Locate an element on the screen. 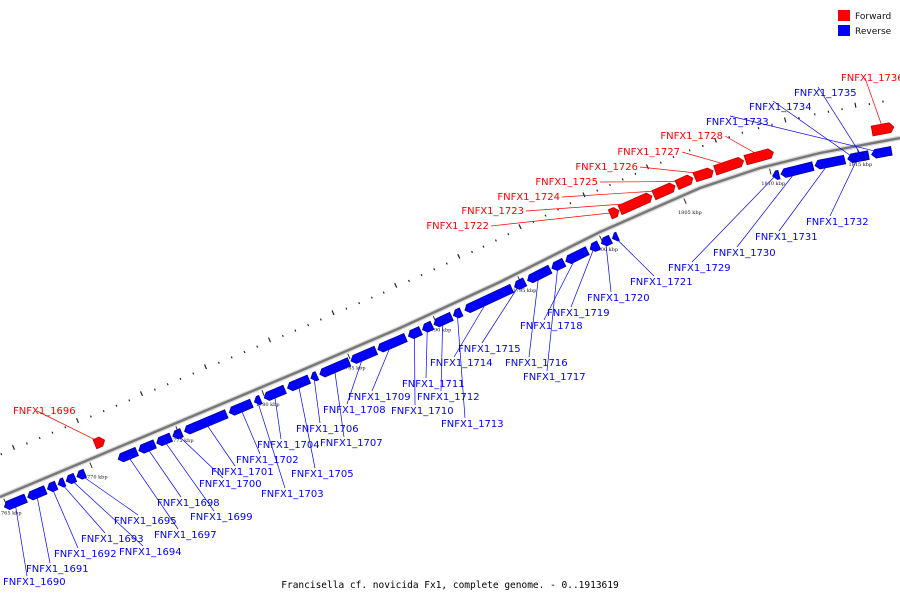  gene-label: FNFX1_1696 is located at coordinates (44, 411).